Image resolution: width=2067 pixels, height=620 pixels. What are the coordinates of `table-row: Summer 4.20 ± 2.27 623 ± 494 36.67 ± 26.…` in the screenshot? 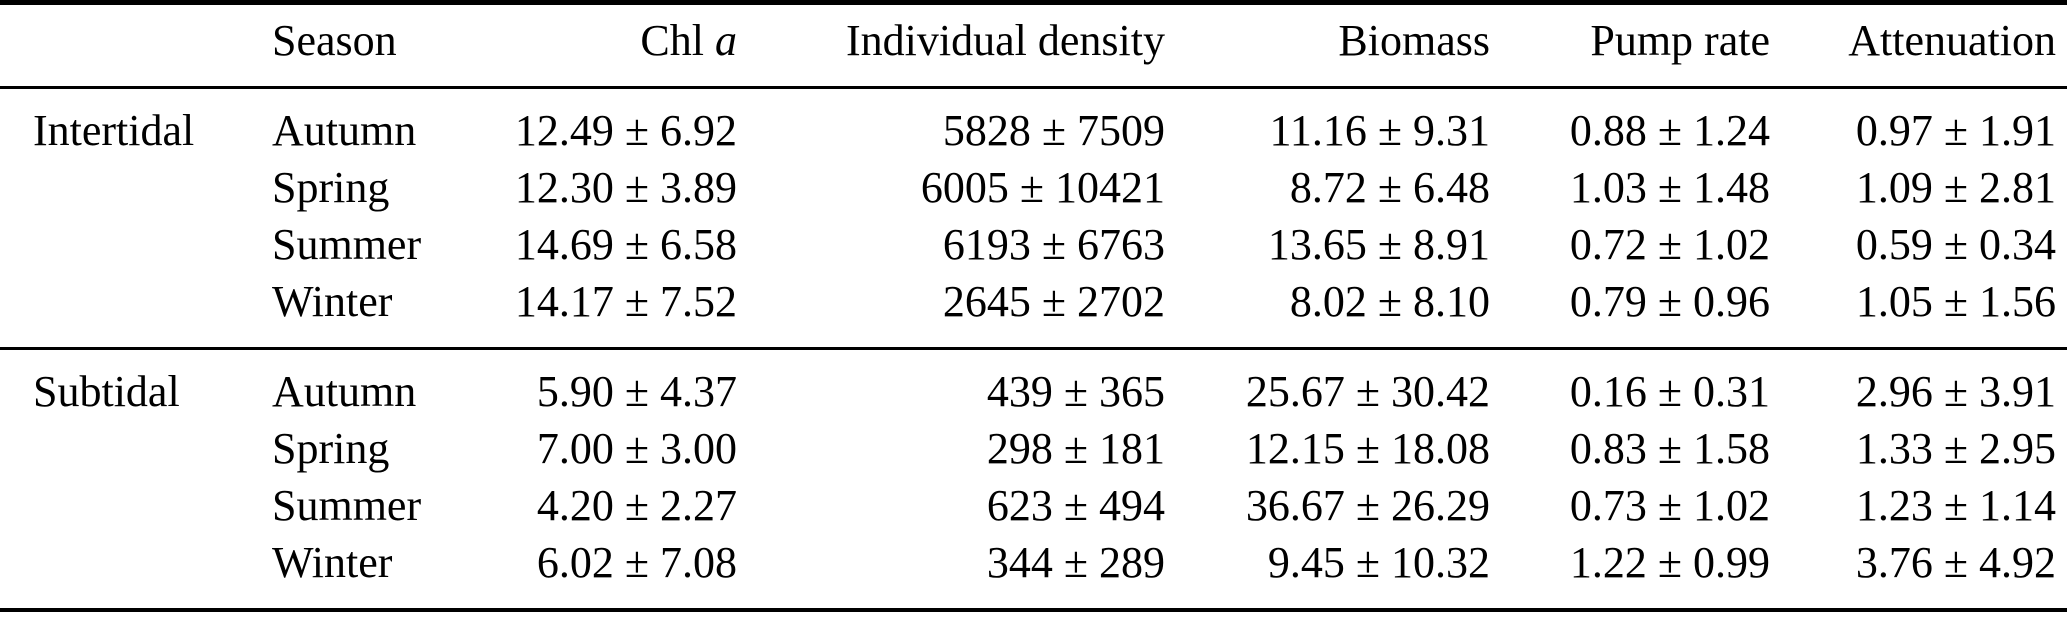 It's located at (1033, 505).